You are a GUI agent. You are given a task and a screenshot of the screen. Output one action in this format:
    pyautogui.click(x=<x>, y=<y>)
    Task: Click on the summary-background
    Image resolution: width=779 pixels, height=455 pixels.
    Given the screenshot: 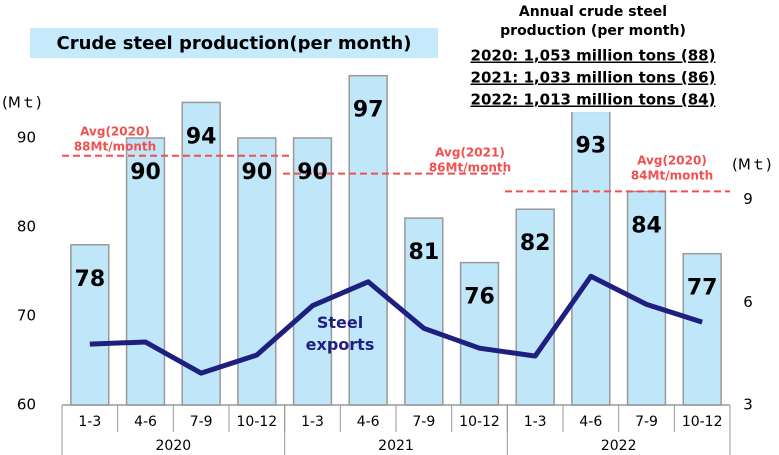 What is the action you would take?
    pyautogui.click(x=591, y=56)
    